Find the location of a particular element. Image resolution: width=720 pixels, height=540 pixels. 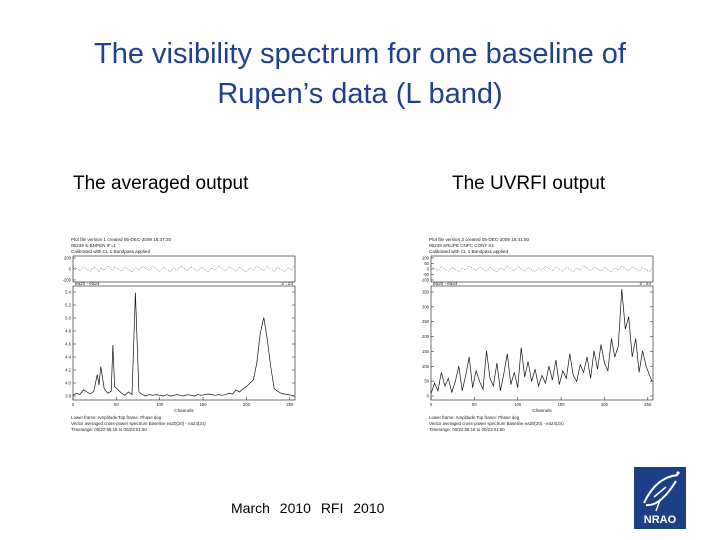

plot-header-line: 06249 S-BNPEN IF=1 is located at coordinates (94, 245).